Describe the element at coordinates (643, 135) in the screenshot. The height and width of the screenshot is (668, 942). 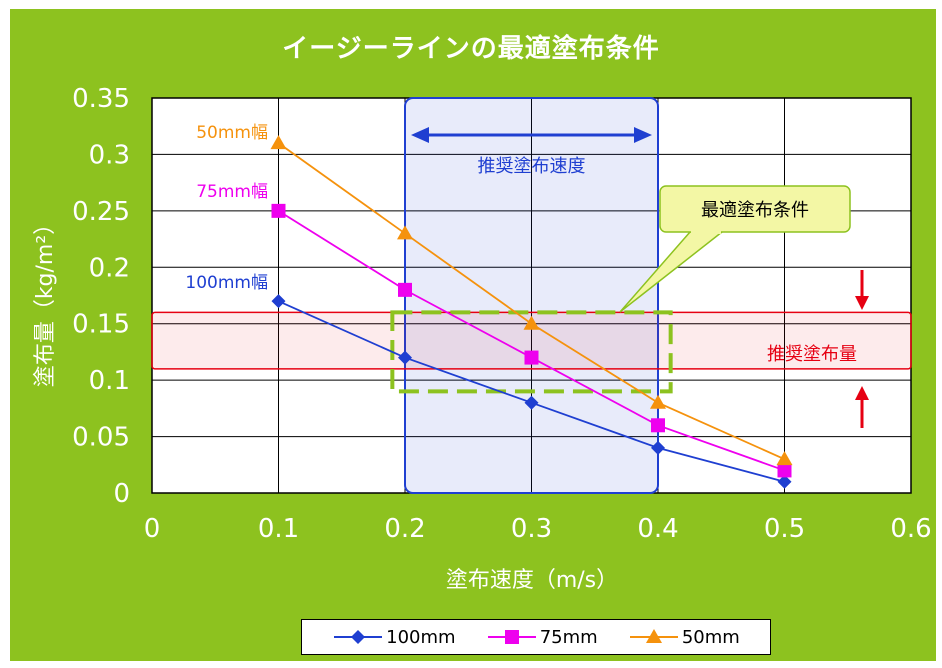
I see `speed-arrow-right` at that location.